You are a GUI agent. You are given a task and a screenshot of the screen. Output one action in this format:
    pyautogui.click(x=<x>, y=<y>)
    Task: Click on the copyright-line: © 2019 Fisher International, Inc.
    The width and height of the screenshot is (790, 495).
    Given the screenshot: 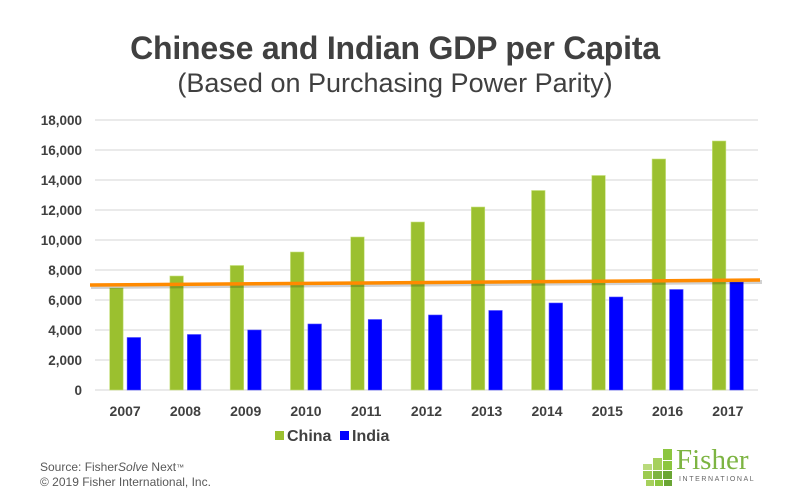 What is the action you would take?
    pyautogui.click(x=125, y=482)
    